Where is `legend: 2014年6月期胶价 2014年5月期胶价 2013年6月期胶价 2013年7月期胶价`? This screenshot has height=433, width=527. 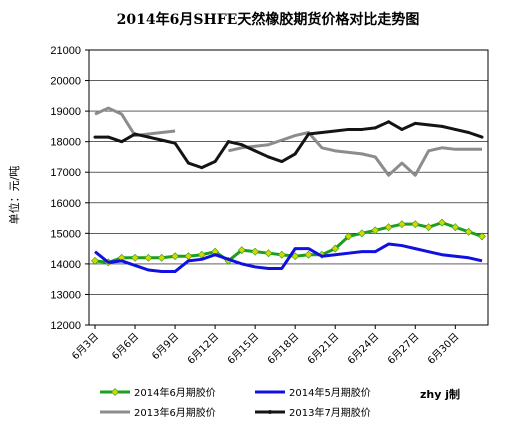
legend: 2014年6月期胶价 2014年5月期胶价 2013年6月期胶价 2013年7月期胶价 is located at coordinates (235, 402).